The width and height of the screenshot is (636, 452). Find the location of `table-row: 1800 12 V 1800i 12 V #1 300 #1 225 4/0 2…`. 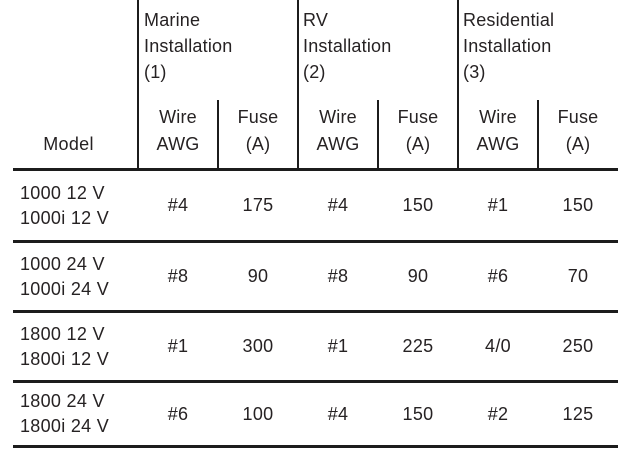

table-row: 1800 12 V 1800i 12 V #1 300 #1 225 4/0 2… is located at coordinates (318, 346).